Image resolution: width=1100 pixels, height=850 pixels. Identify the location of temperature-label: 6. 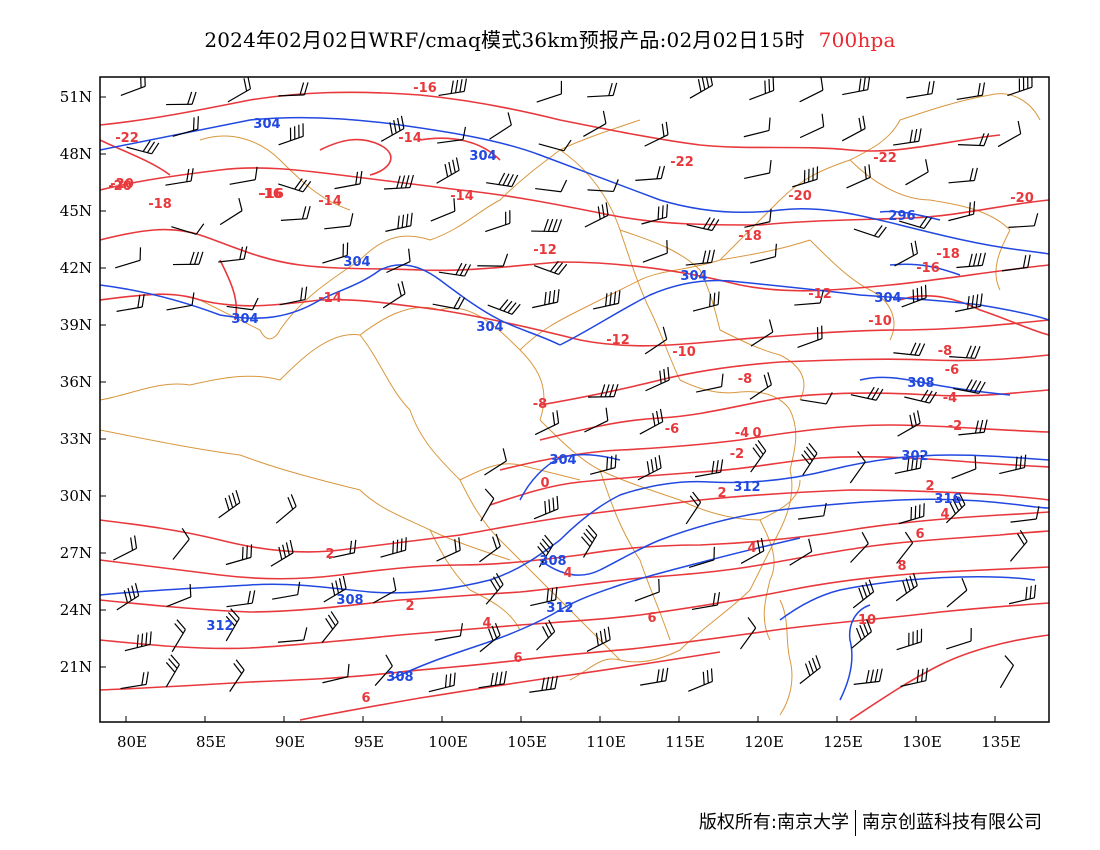
(517, 658).